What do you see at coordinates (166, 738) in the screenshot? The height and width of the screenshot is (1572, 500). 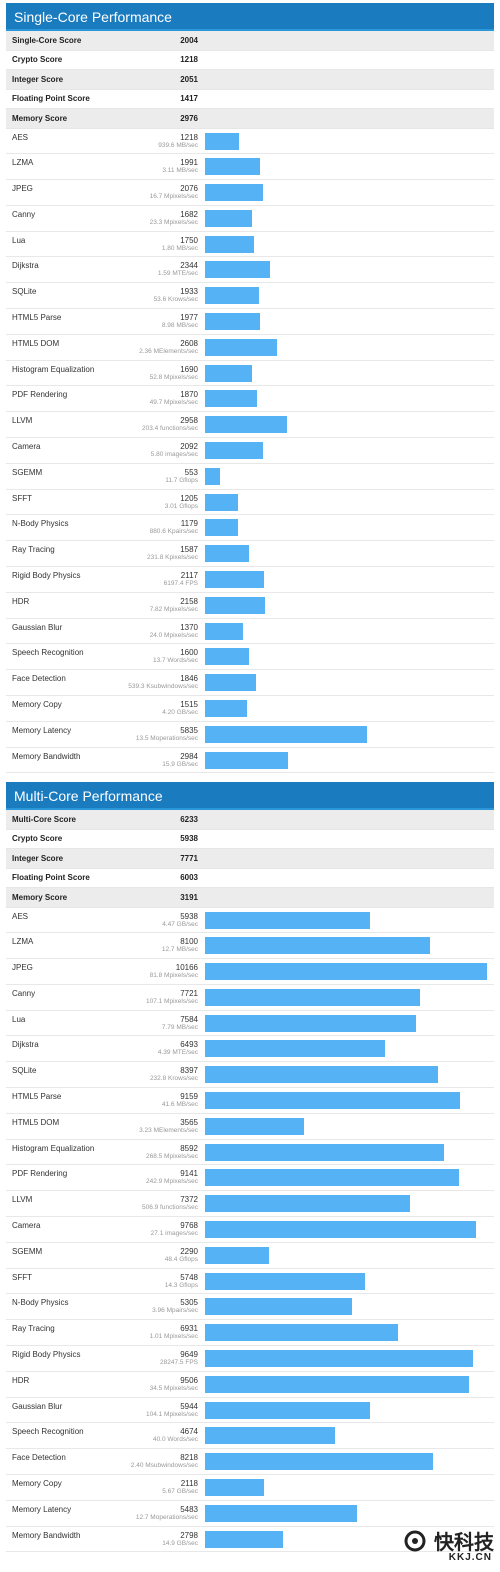 I see `benchmark-rate: 13.5 Moperations/sec` at bounding box center [166, 738].